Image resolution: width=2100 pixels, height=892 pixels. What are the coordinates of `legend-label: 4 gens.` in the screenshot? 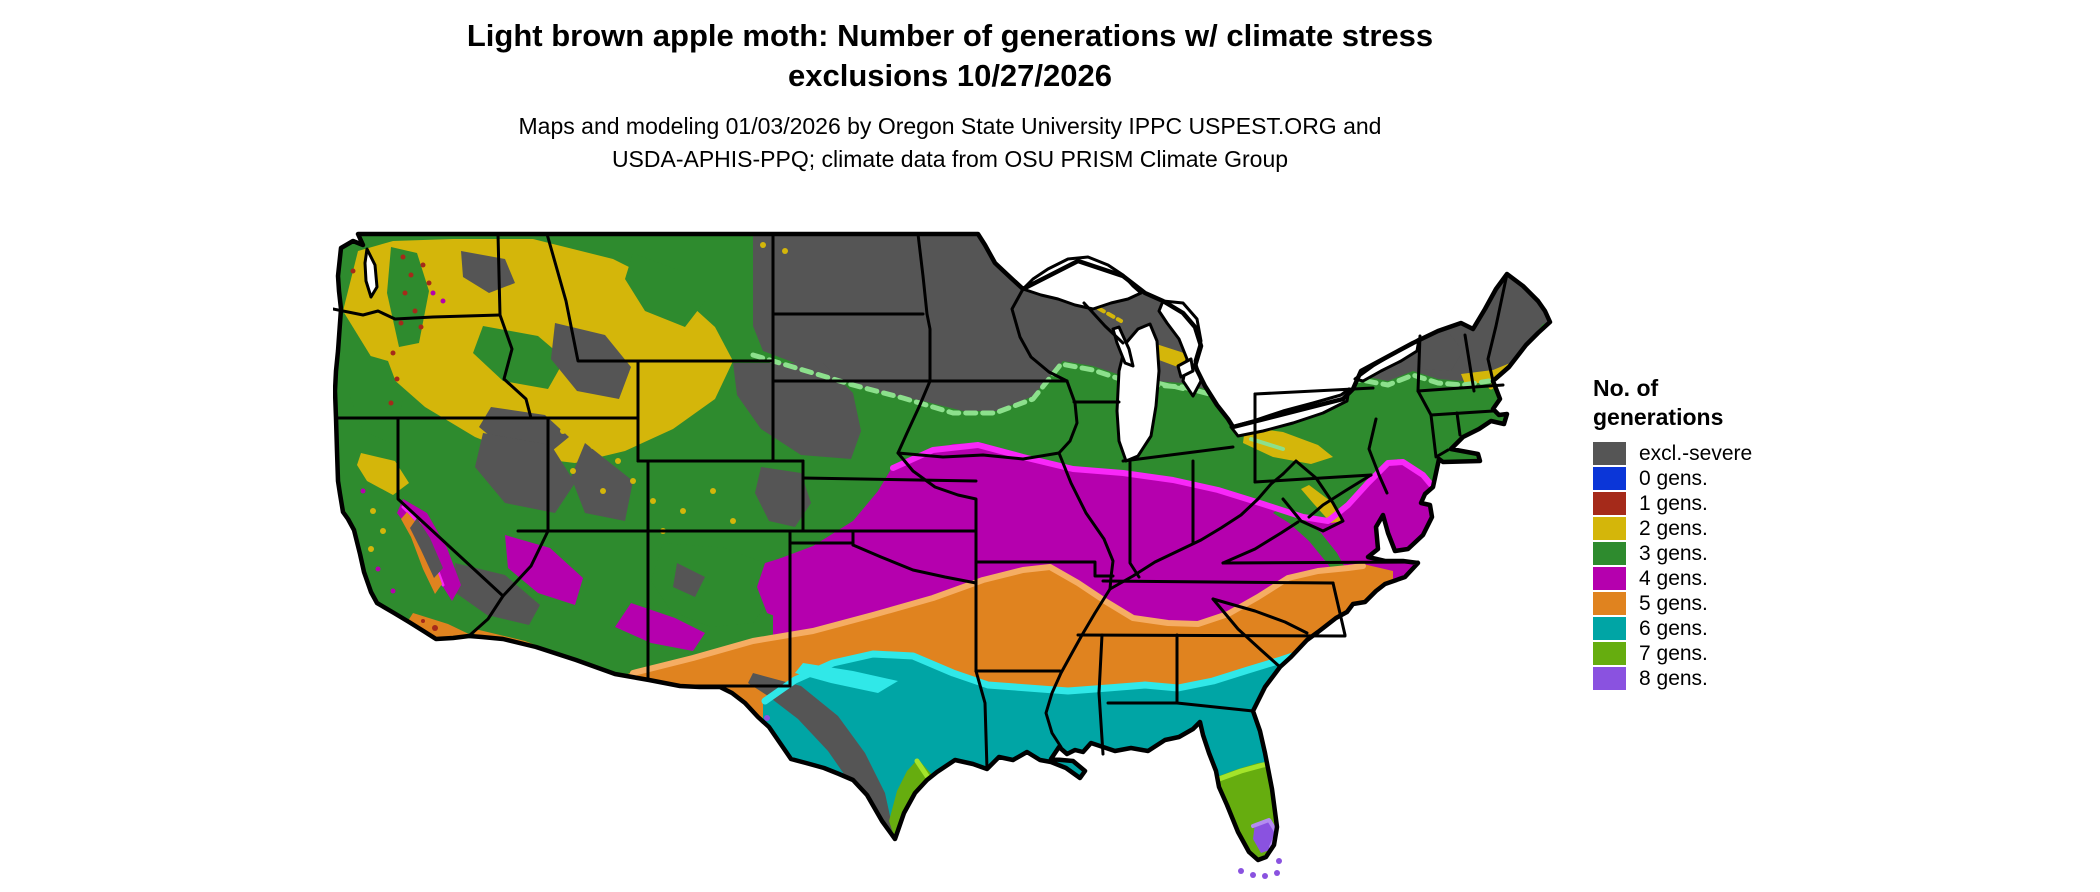 It's located at (1673, 578).